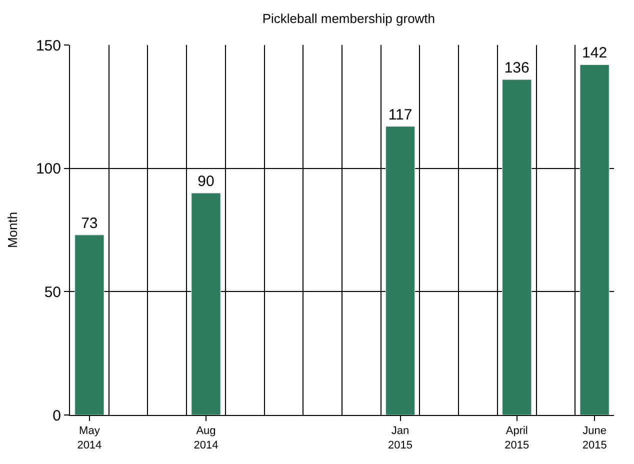 This screenshot has width=634, height=464. What do you see at coordinates (206, 181) in the screenshot?
I see `data-label: 90` at bounding box center [206, 181].